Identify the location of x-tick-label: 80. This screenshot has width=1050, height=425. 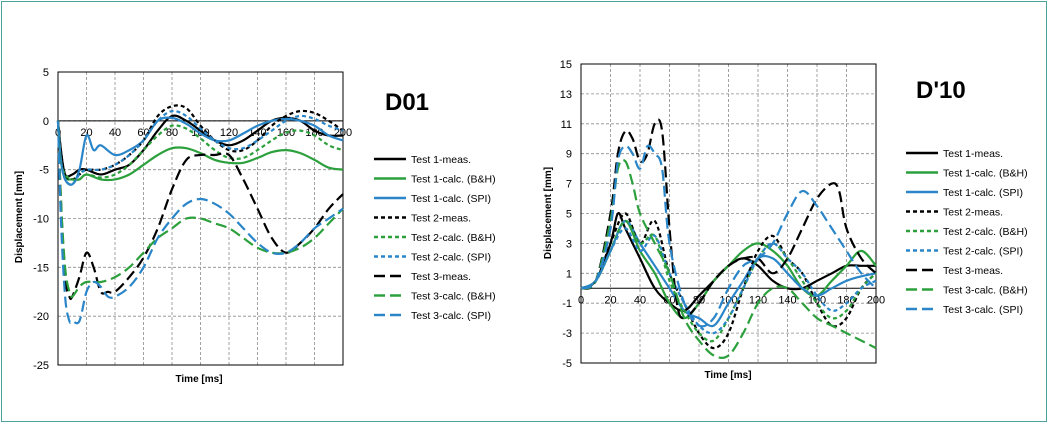
(172, 133).